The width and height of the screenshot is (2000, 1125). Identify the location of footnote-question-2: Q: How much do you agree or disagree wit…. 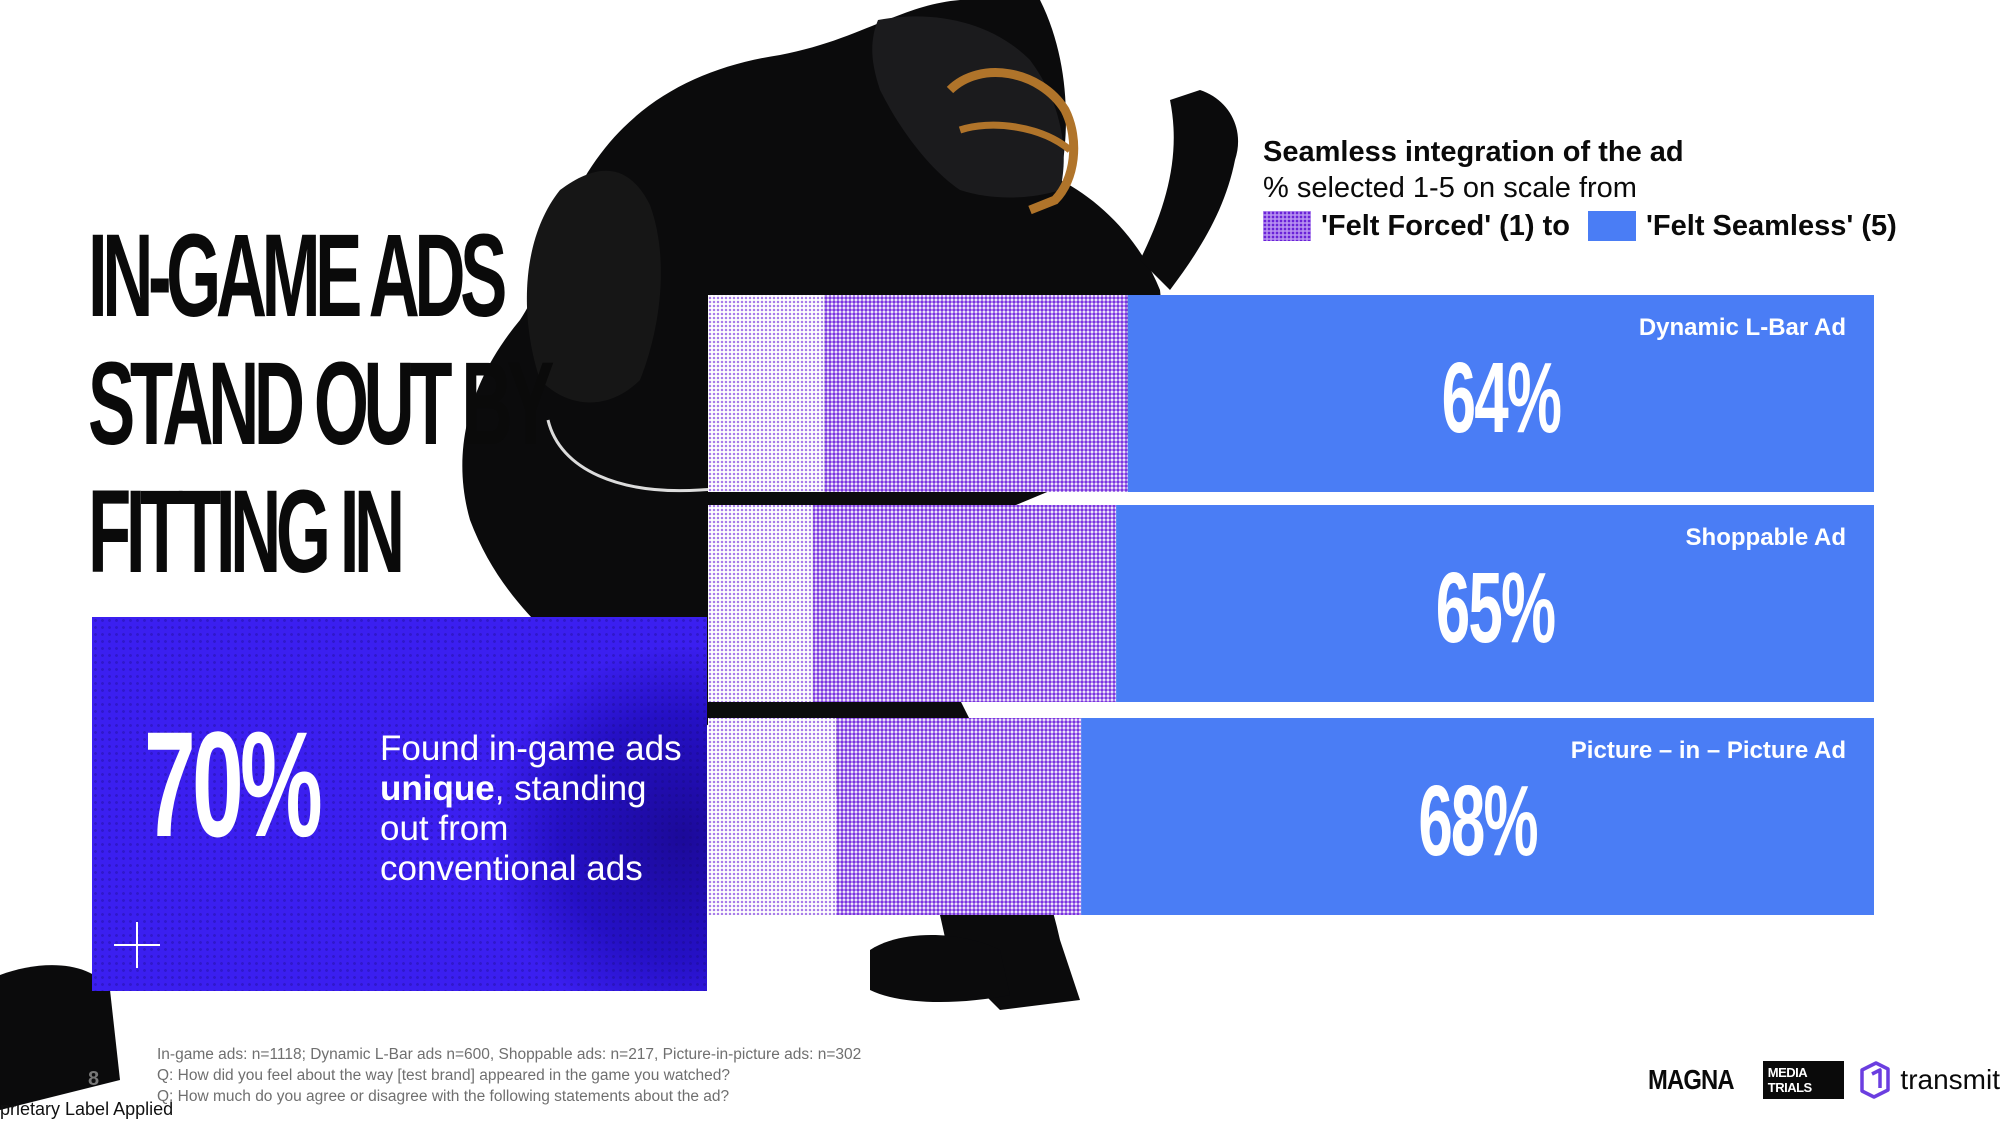
(443, 1096).